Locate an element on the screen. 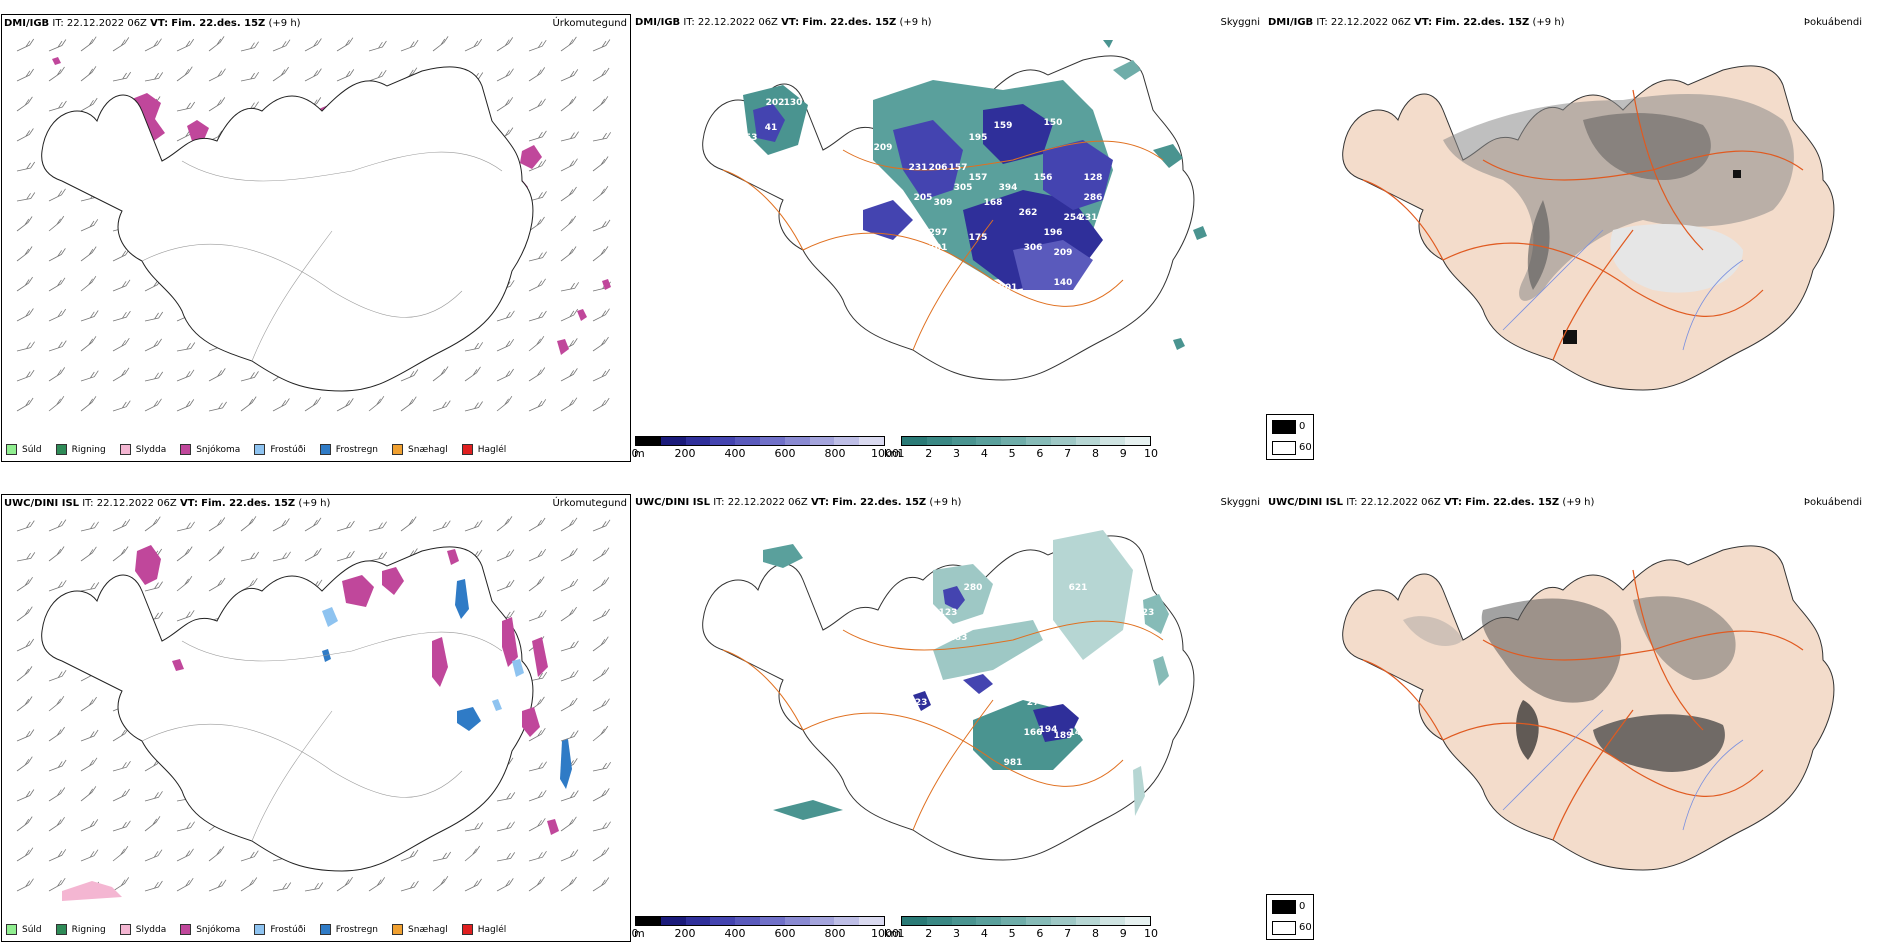  param-label: Skyggni is located at coordinates (1240, 22).